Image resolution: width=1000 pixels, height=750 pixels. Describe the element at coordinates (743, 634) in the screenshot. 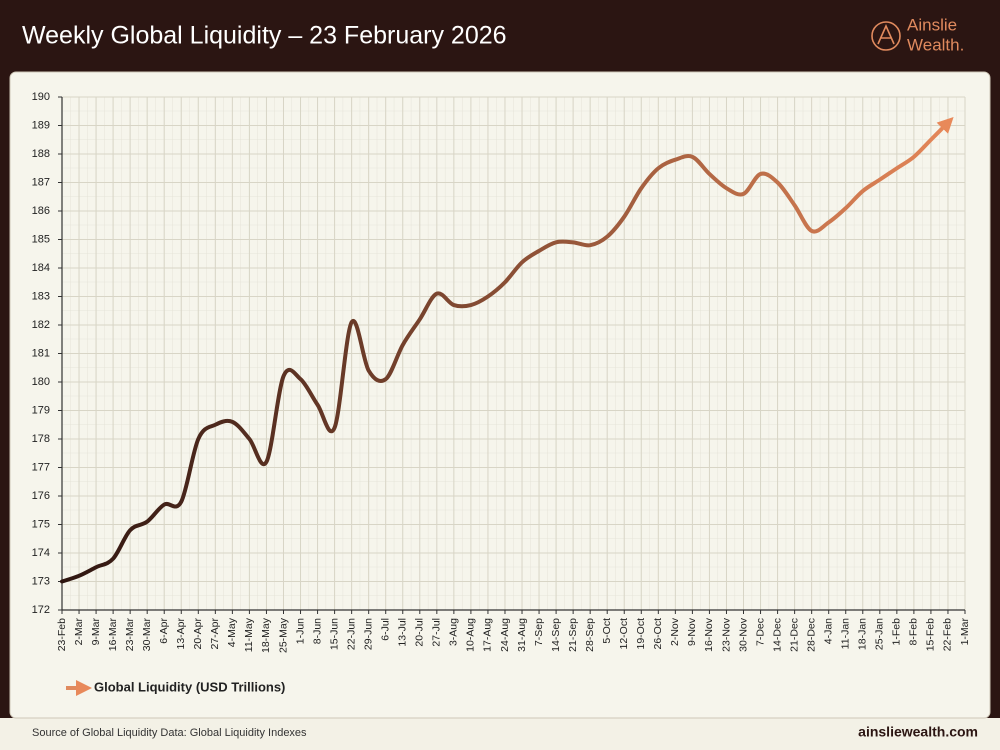

I see `x-tick-label: 30-Nov` at that location.